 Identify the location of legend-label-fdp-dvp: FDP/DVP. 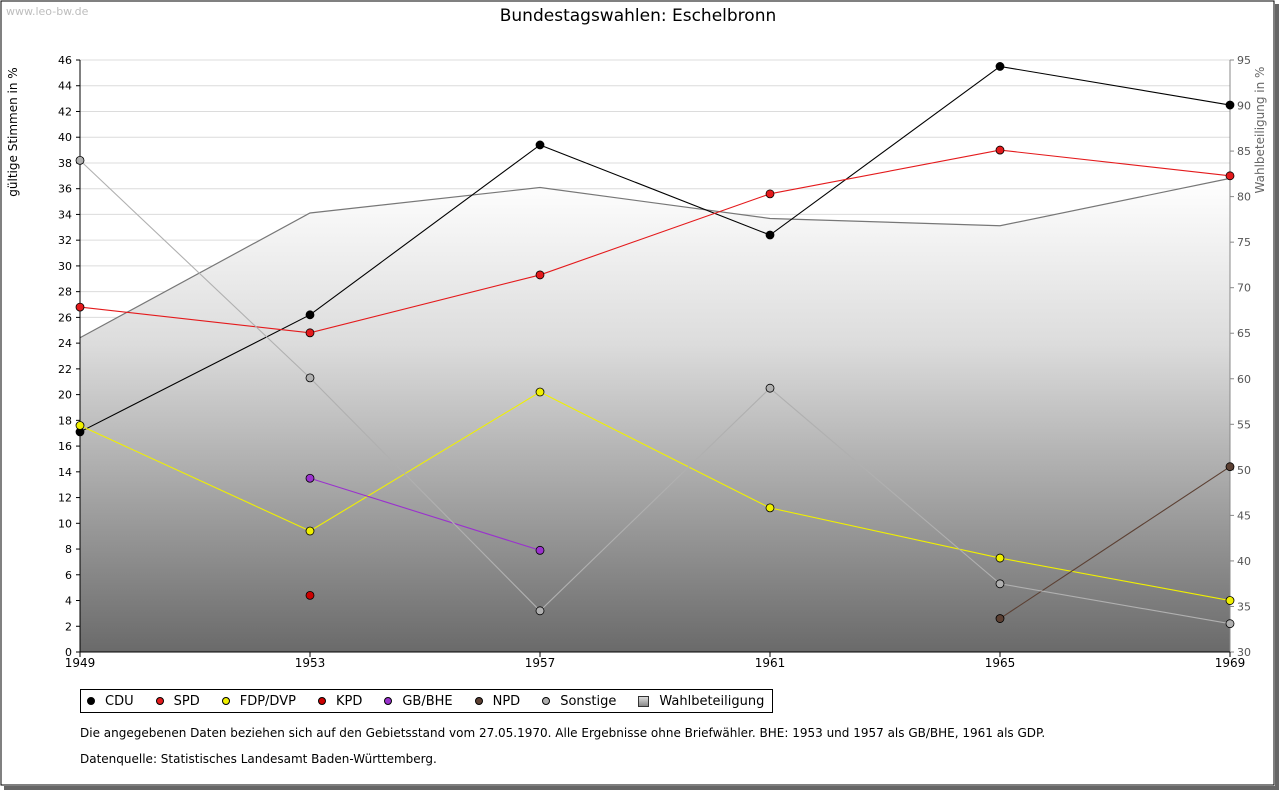
(267, 701).